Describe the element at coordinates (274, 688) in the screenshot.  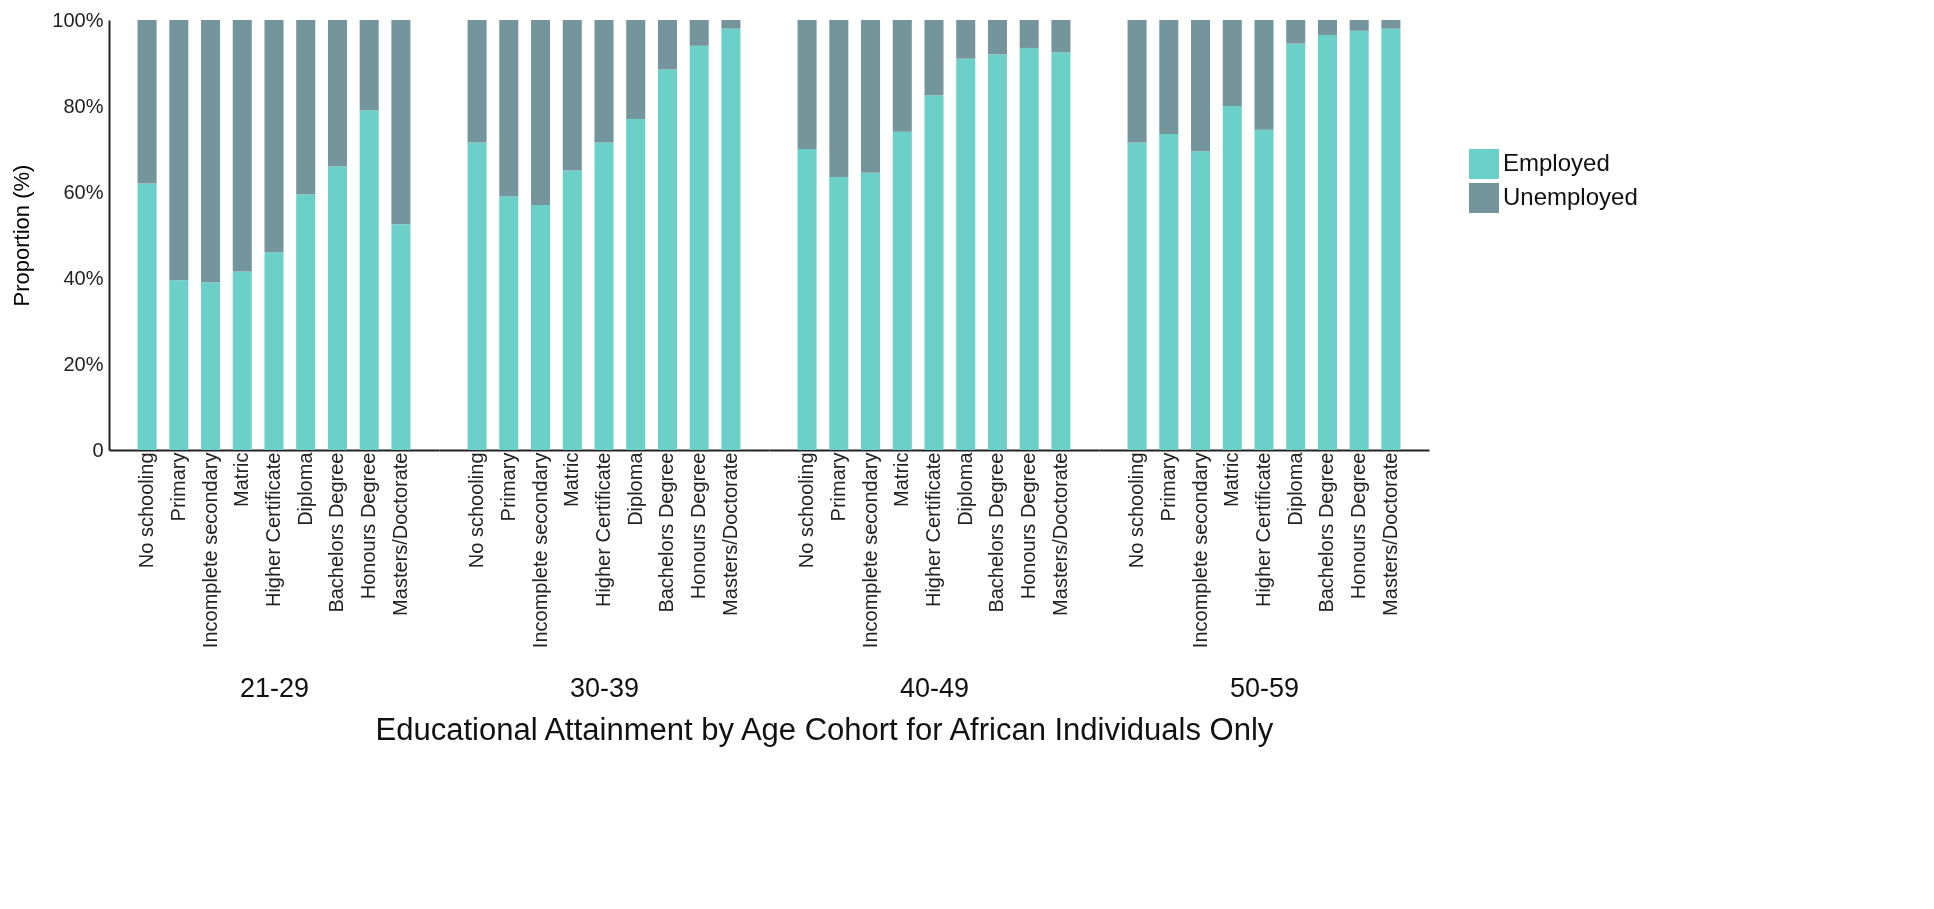
I see `x-axis-title: 21-29` at that location.